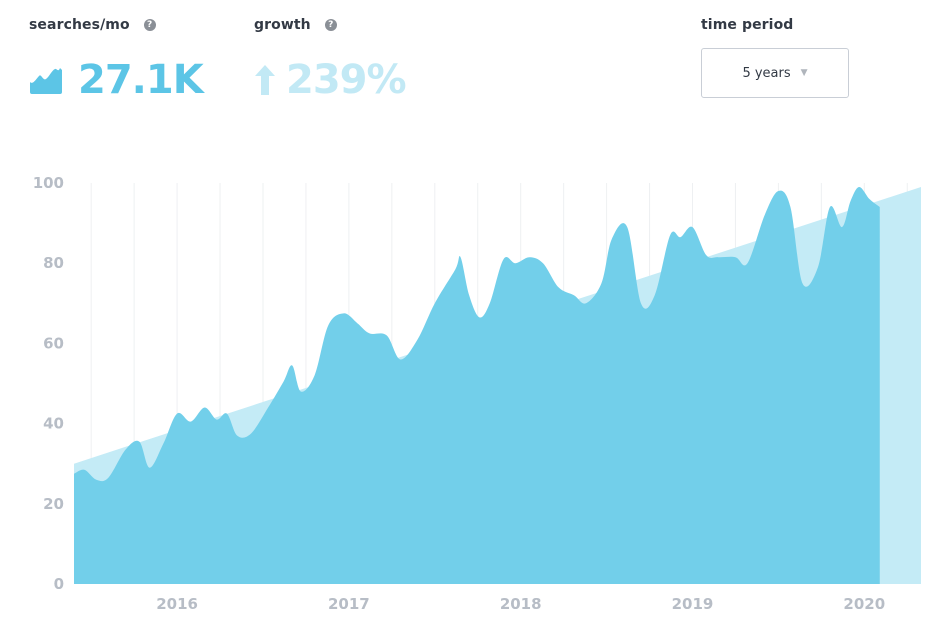 The image size is (949, 636). What do you see at coordinates (59, 584) in the screenshot?
I see `y-tick-label: 0` at bounding box center [59, 584].